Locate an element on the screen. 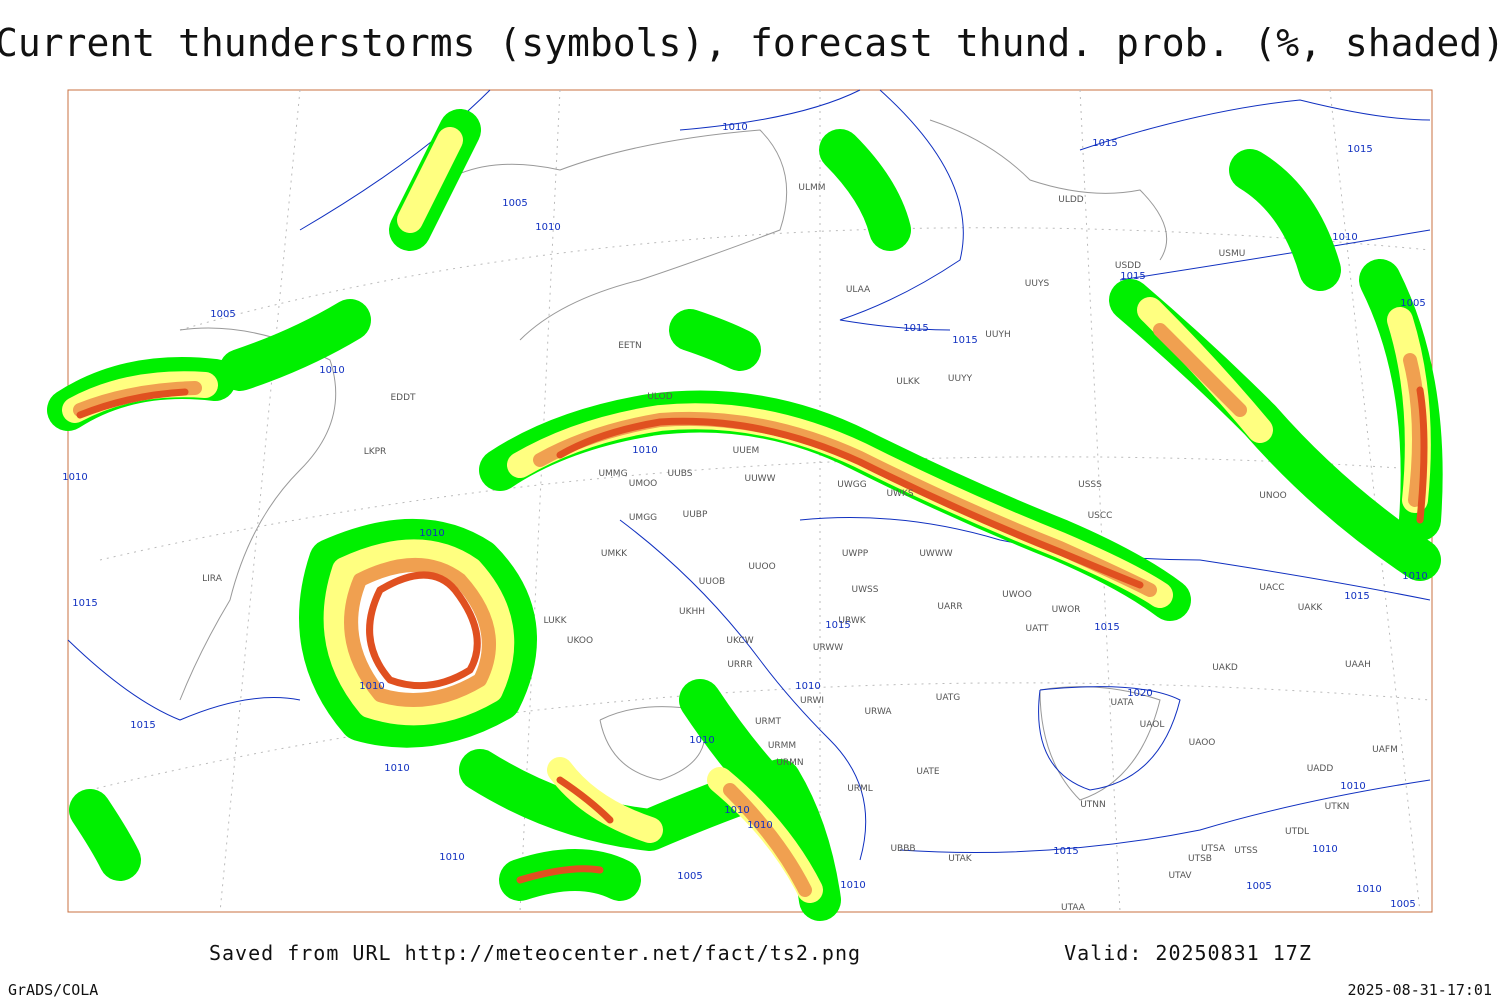 This screenshot has height=1000, width=1500. station-label: LIRA is located at coordinates (212, 579).